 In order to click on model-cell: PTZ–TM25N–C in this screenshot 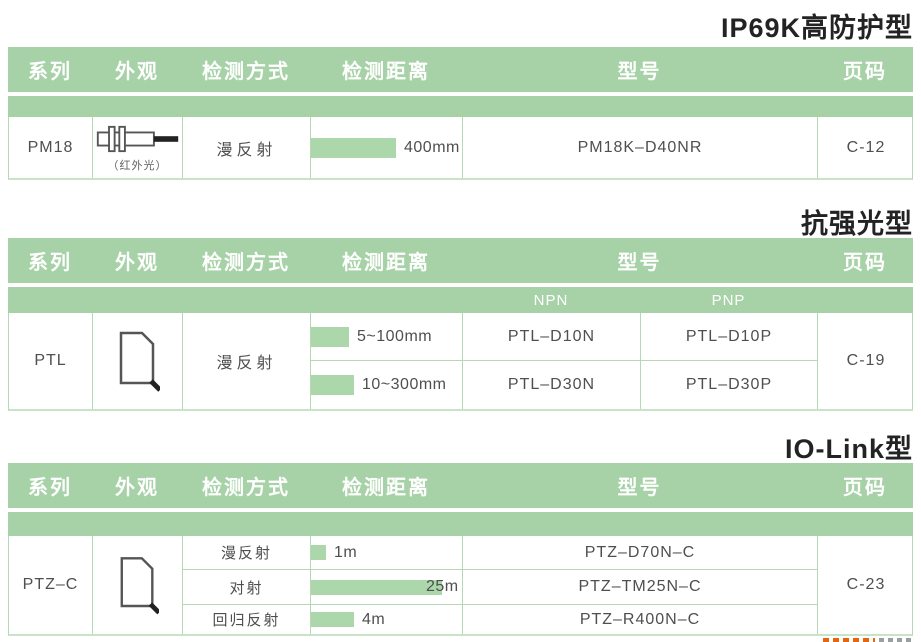, I will do `click(640, 587)`.